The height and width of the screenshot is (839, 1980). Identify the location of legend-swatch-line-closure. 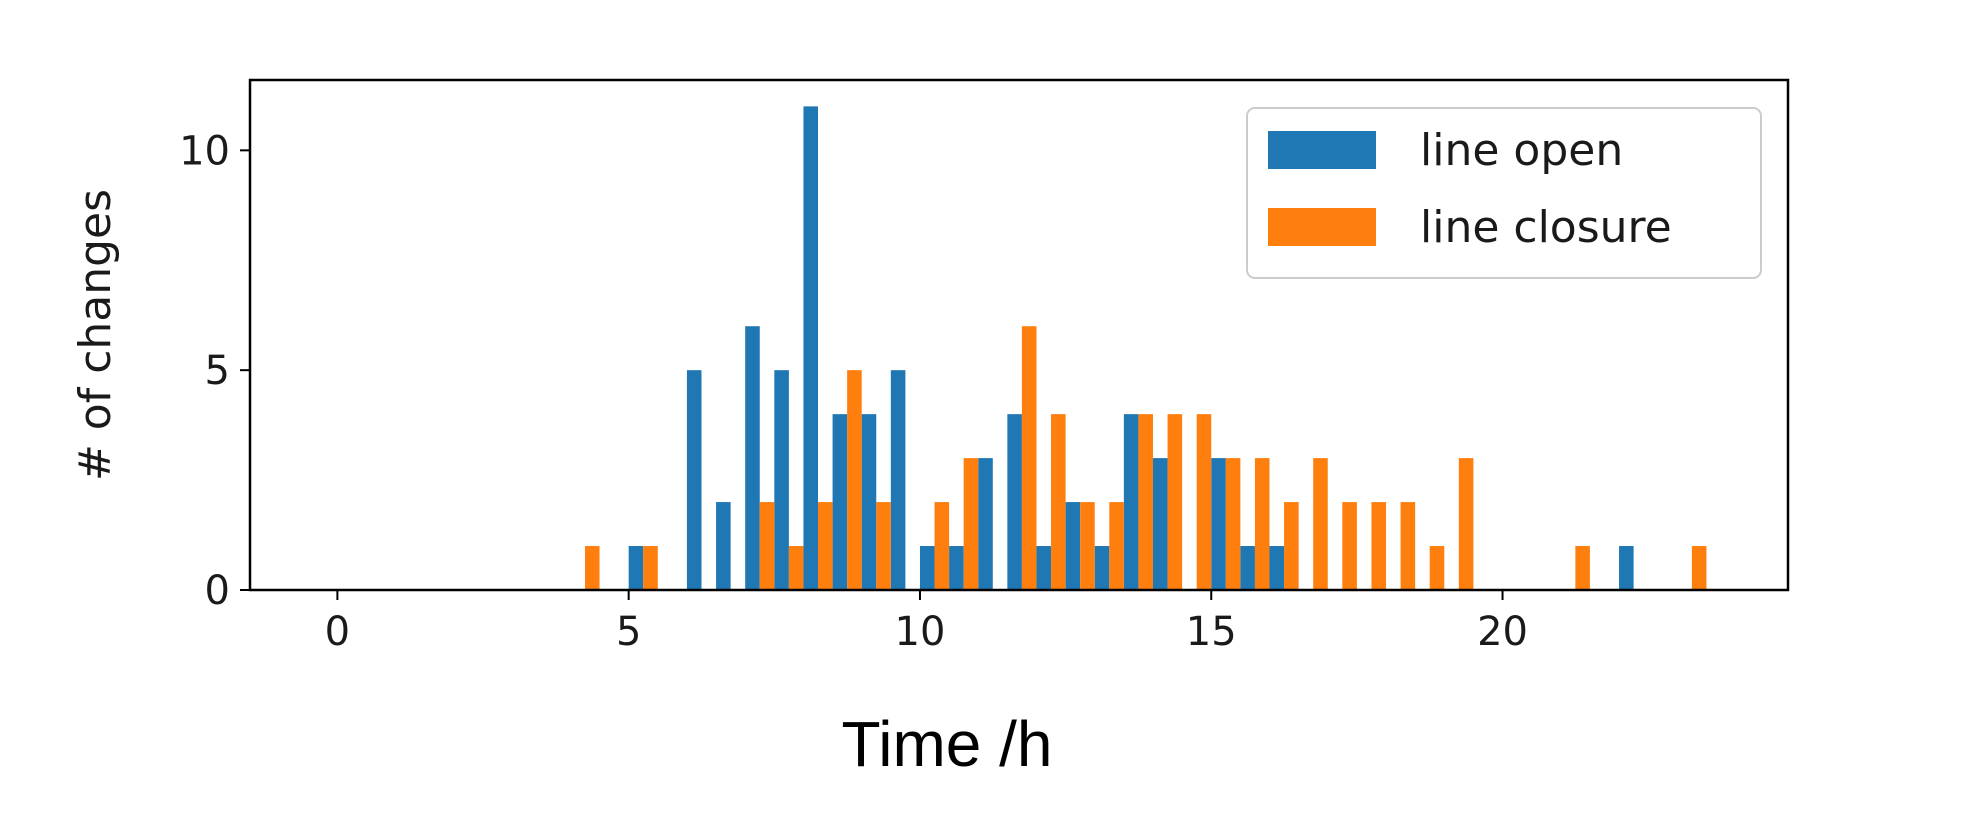
(1322, 227).